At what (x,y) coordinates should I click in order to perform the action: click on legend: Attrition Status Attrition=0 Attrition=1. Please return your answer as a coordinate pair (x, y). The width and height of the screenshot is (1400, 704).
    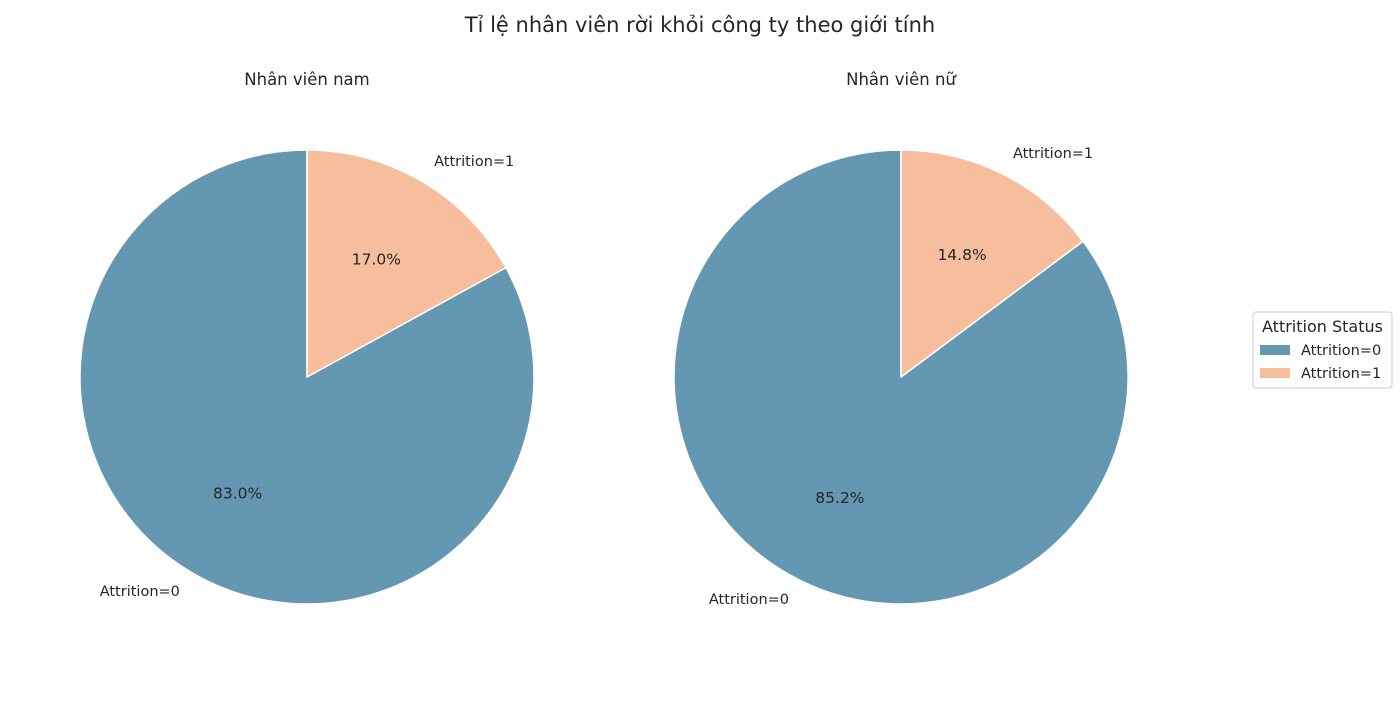
    Looking at the image, I should click on (1322, 350).